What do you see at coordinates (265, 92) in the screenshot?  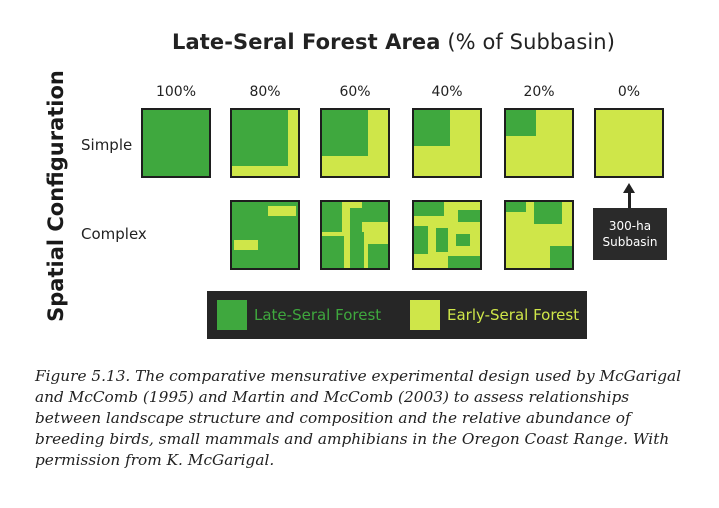 I see `column-label-80: 80%` at bounding box center [265, 92].